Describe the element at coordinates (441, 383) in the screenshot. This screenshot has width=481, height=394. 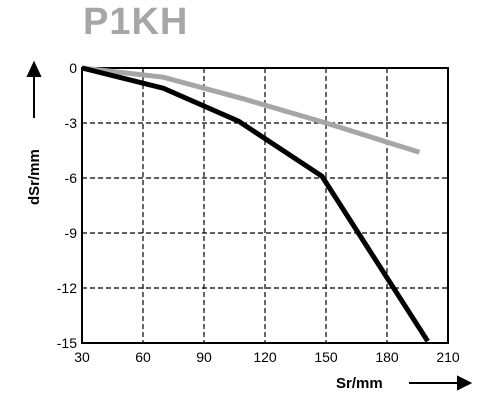
I see `x-axis-arrow-icon` at that location.